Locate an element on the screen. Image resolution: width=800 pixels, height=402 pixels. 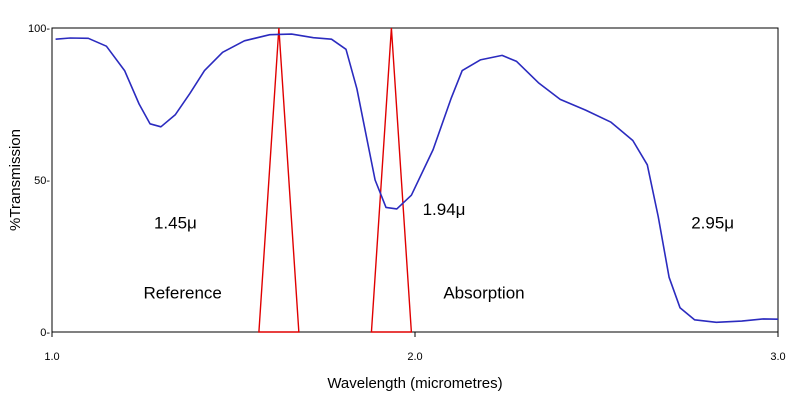
chart-annotation: Absorption is located at coordinates (483, 293).